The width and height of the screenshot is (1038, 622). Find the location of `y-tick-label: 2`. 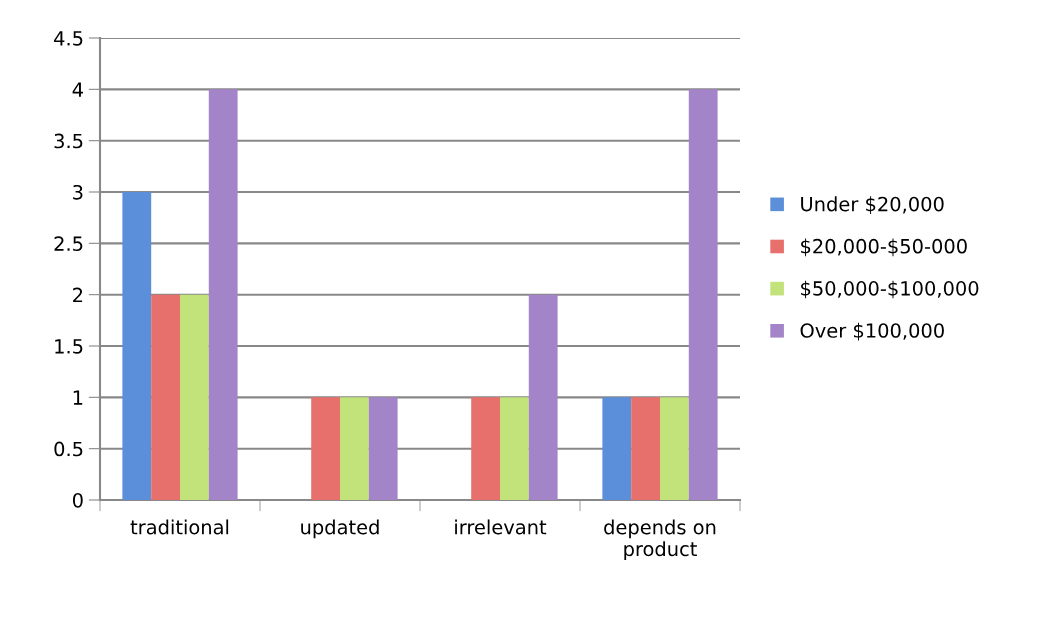

y-tick-label: 2 is located at coordinates (78, 295).